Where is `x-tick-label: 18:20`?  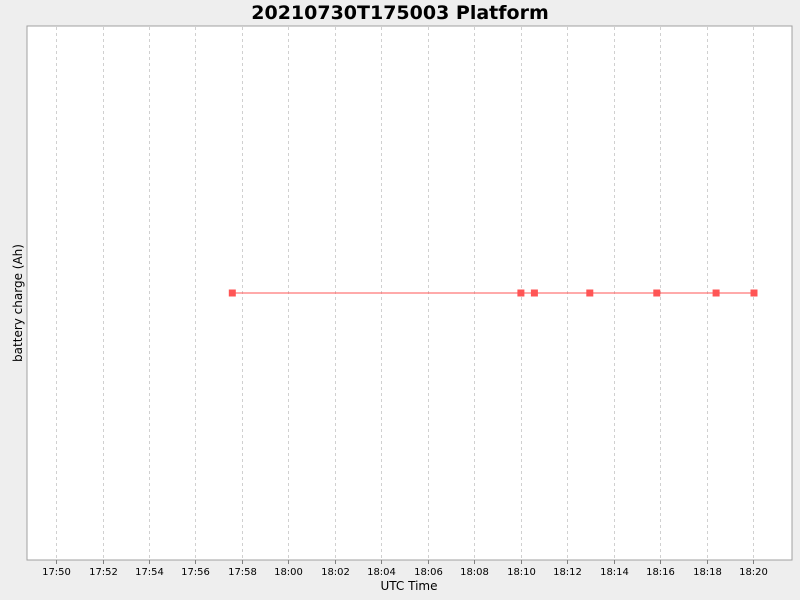
x-tick-label: 18:20 is located at coordinates (753, 572).